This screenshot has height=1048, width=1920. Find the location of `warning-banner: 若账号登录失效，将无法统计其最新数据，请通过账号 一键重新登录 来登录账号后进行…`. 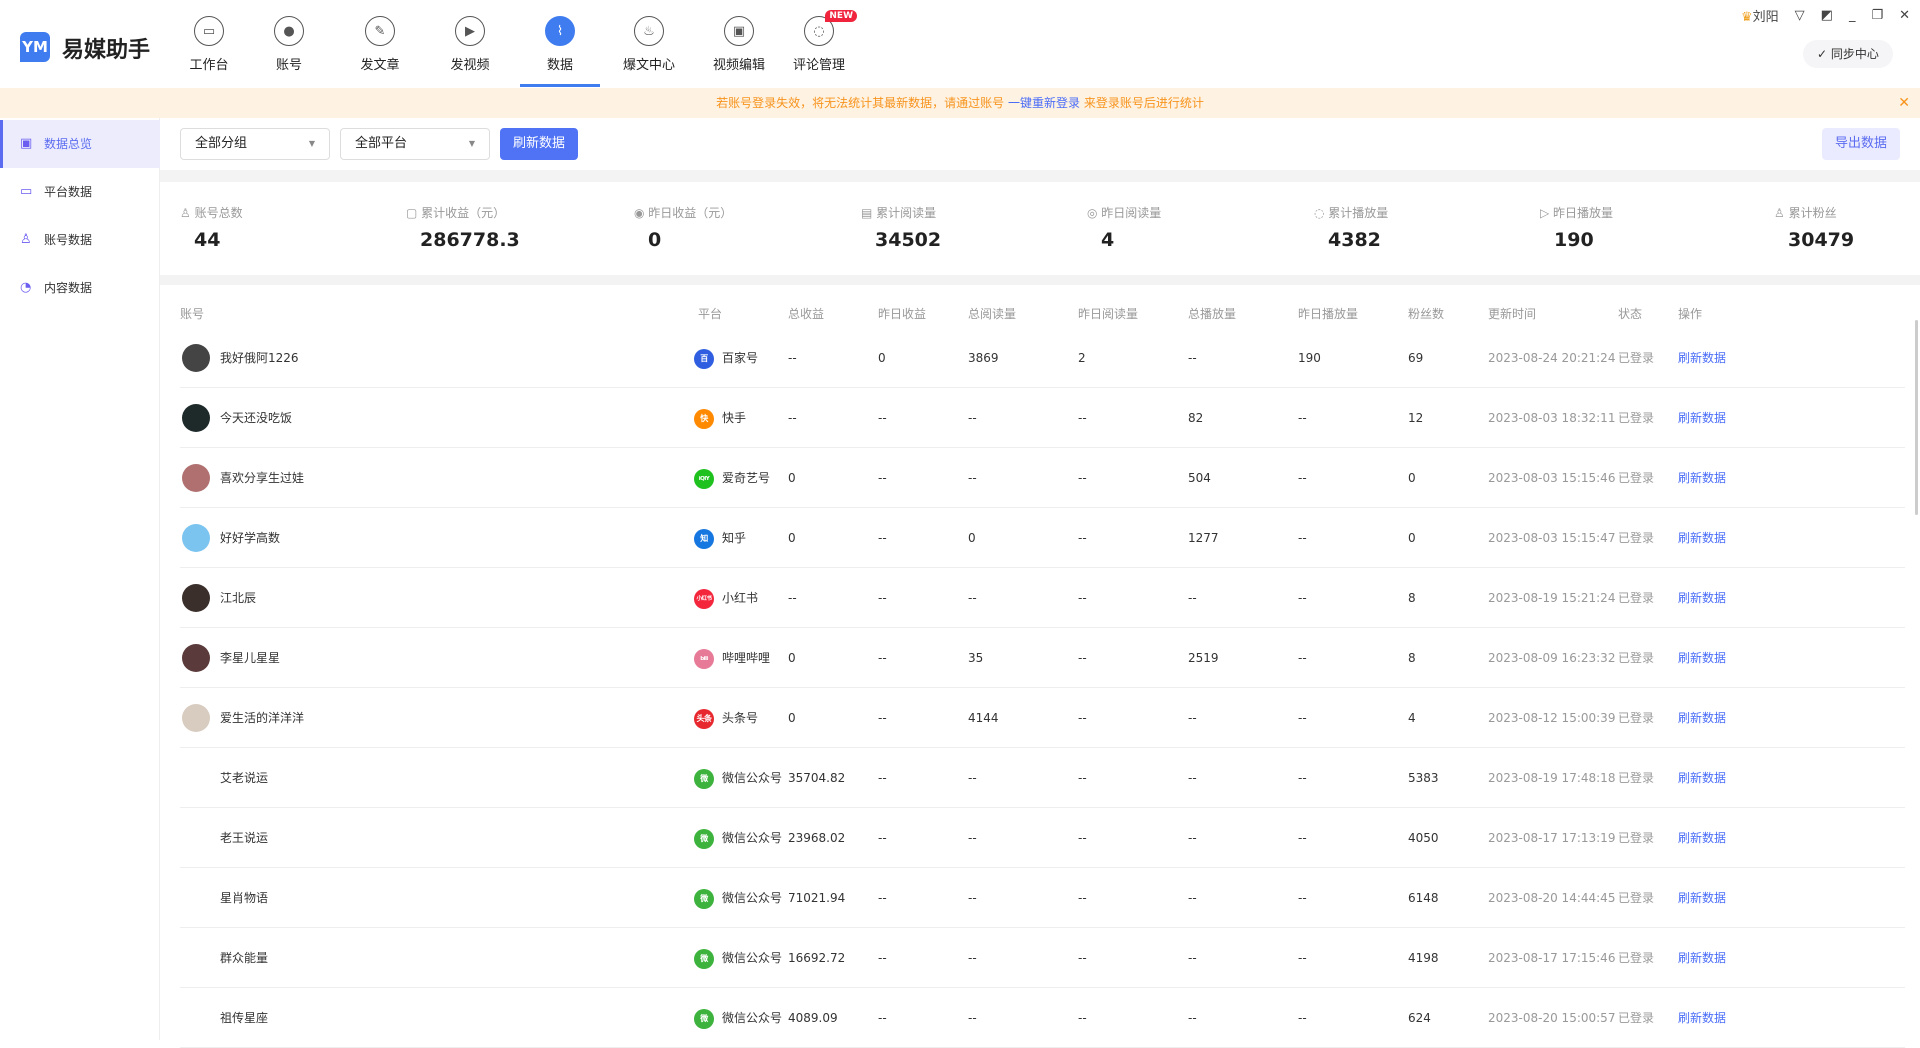

warning-banner: 若账号登录失效，将无法统计其最新数据，请通过账号 一键重新登录 来登录账号后进行… is located at coordinates (960, 103).